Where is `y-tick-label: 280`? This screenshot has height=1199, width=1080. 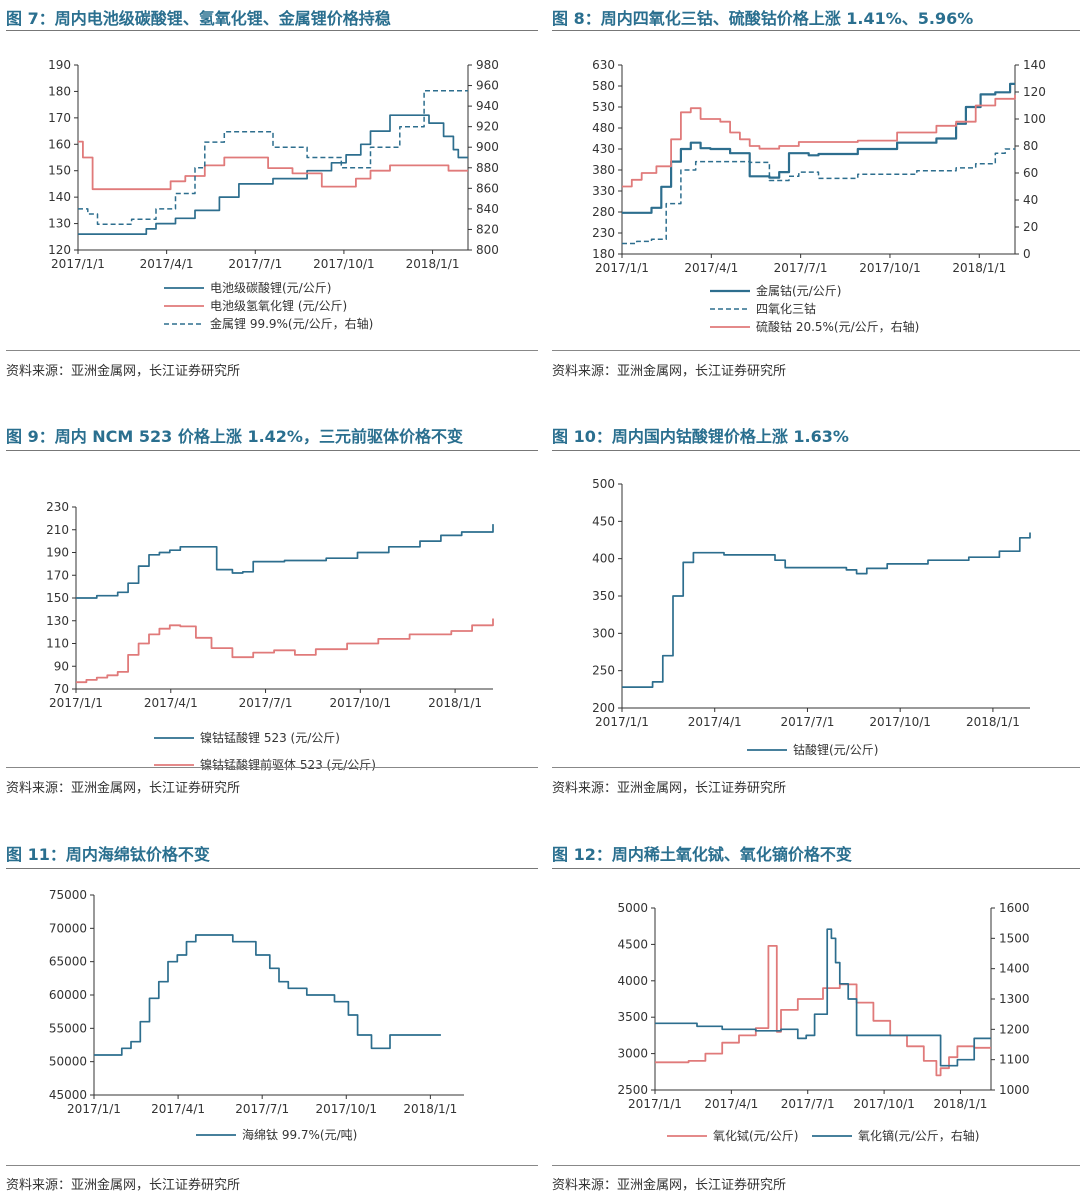 y-tick-label: 280 is located at coordinates (603, 212).